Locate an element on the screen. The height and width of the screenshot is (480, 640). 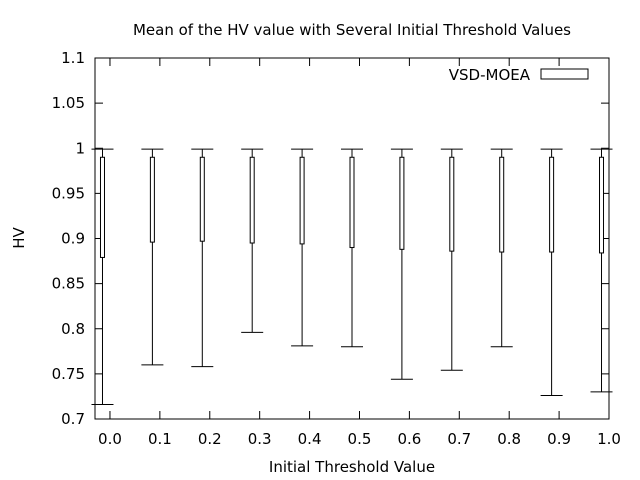
y-tick-label: 0.95 is located at coordinates (68, 193).